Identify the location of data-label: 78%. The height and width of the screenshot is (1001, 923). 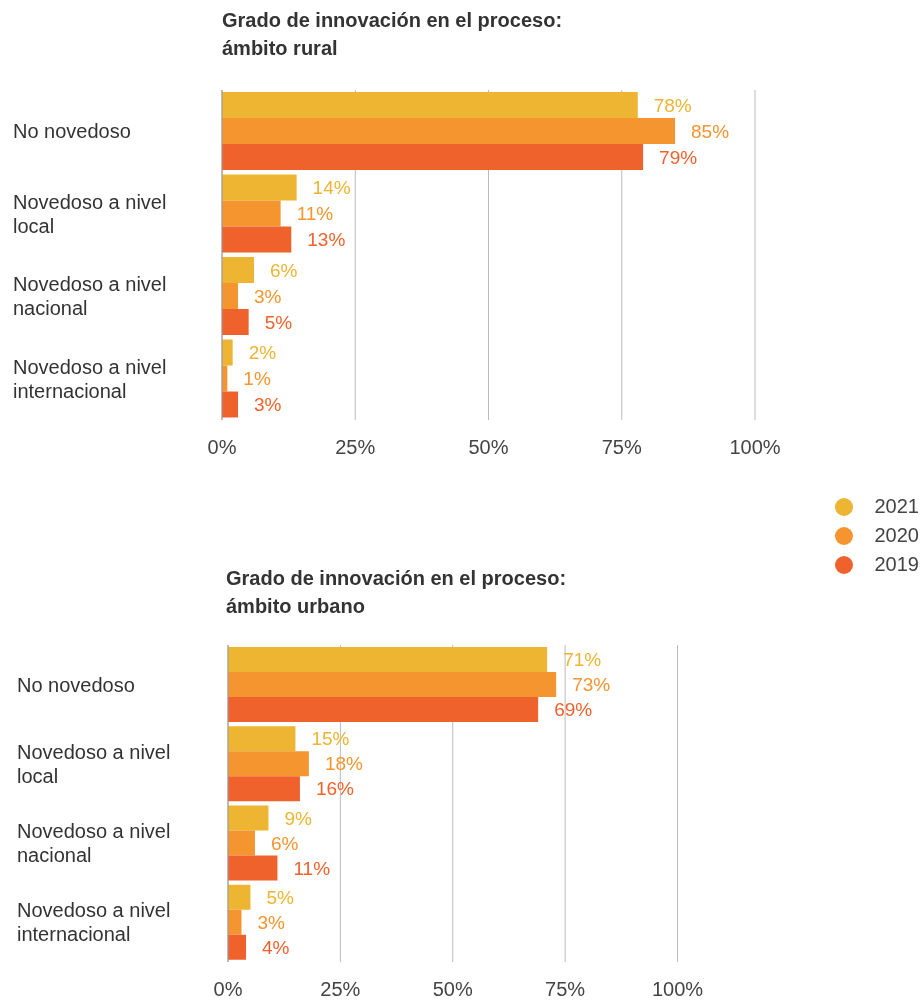
(672, 105).